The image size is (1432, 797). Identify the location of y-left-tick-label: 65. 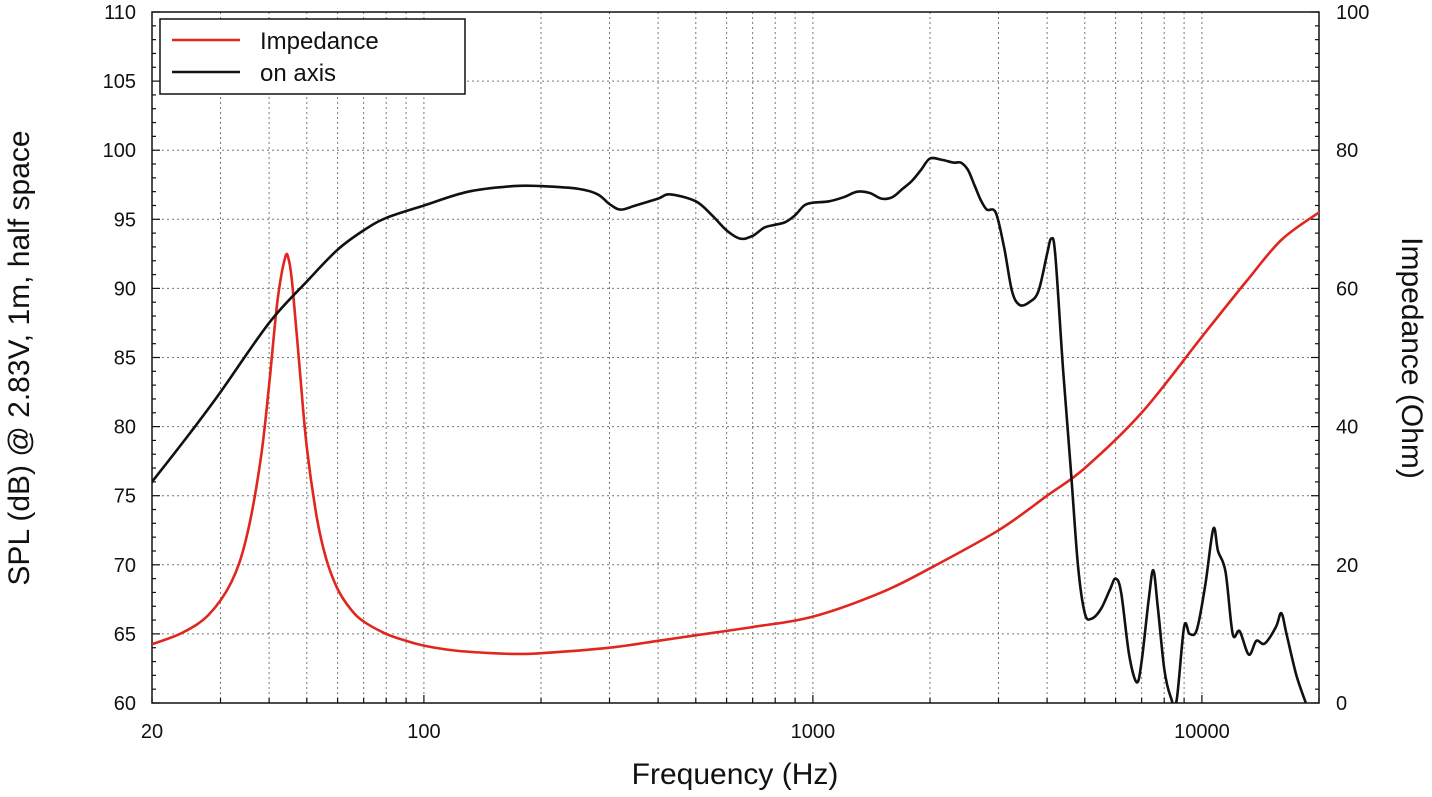
(125, 635).